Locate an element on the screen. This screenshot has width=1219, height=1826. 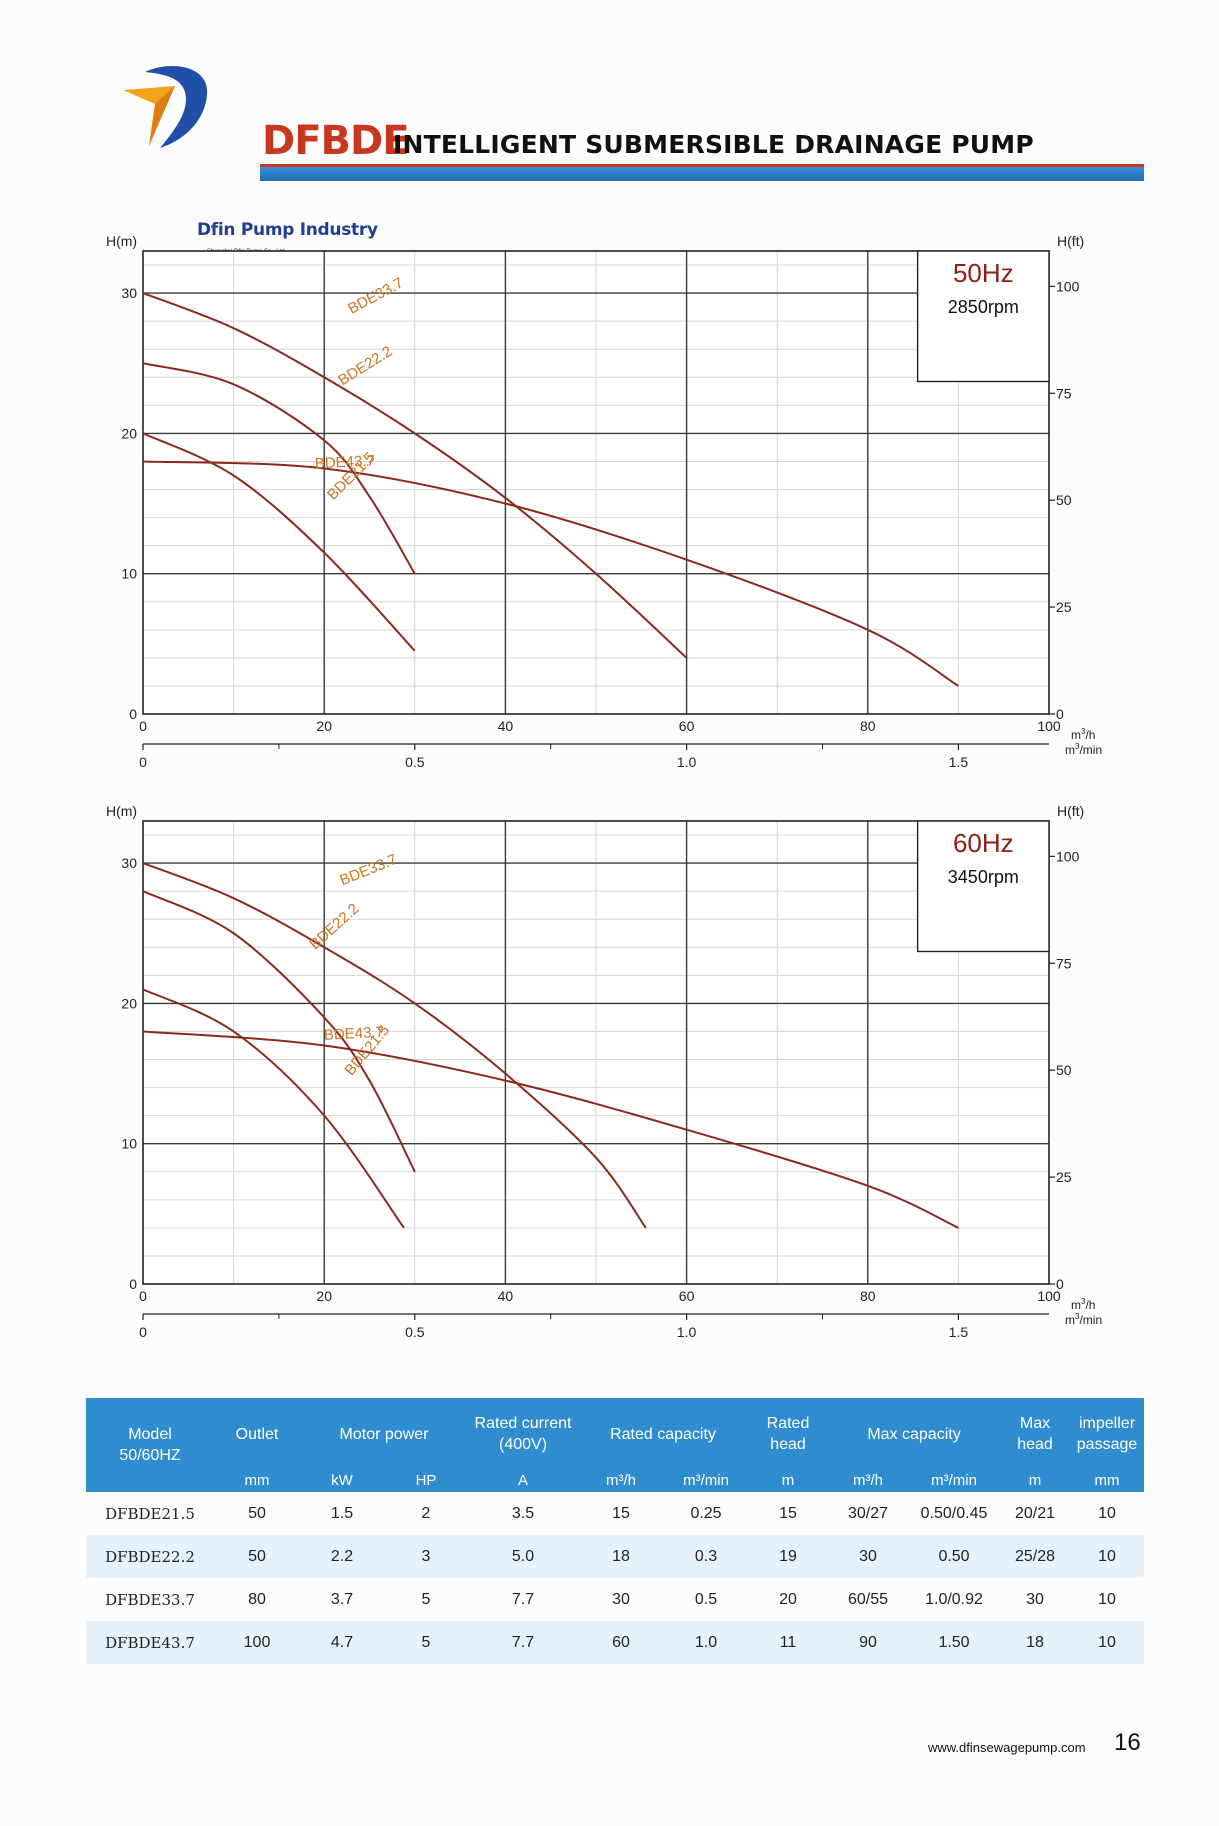
page-headline: INTELLIGENT SUBMERSIBLE DRAINAGE PUMP is located at coordinates (713, 144).